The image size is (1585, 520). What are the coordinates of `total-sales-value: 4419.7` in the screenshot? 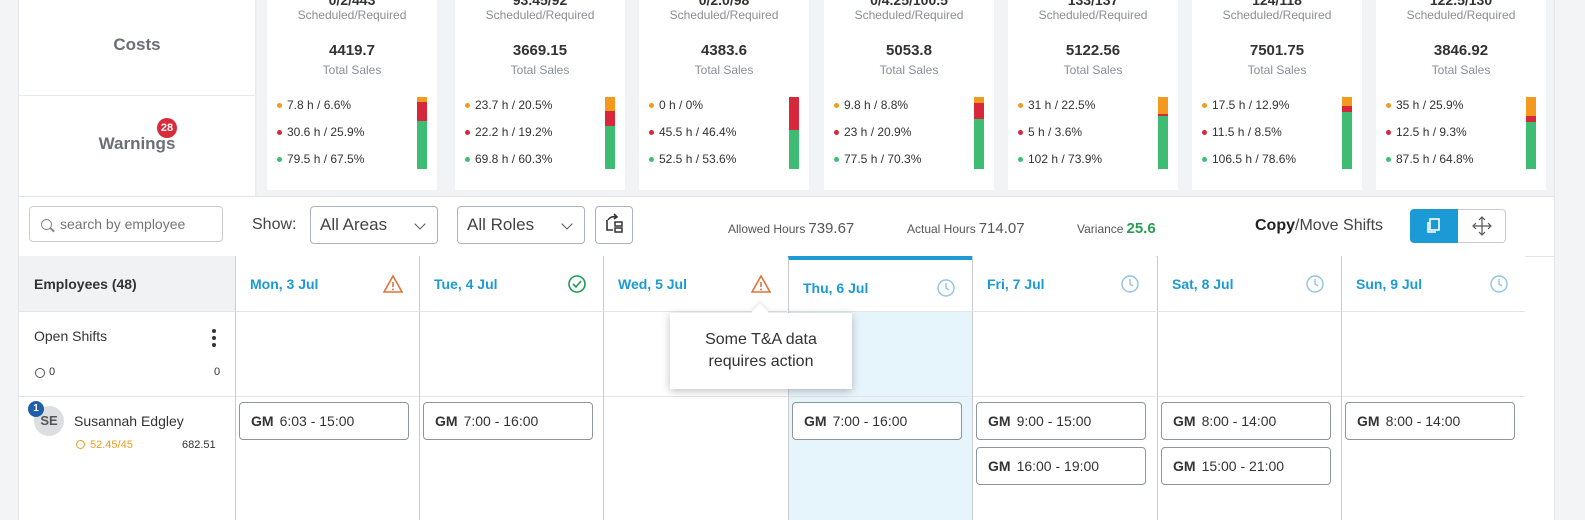 It's located at (352, 50).